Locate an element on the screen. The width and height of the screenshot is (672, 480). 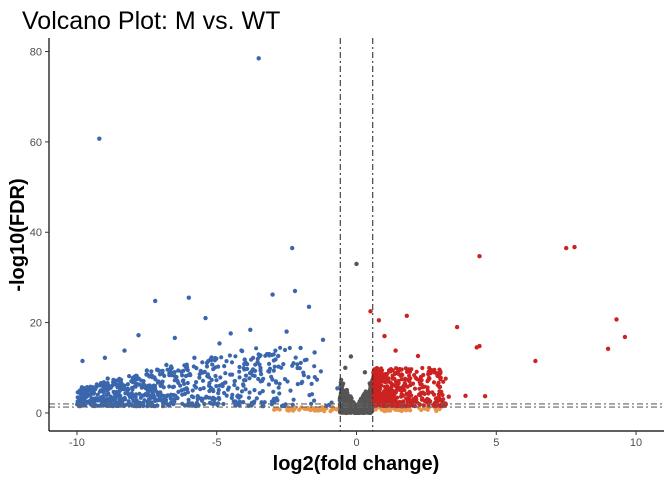
y-tick-label: 20 is located at coordinates (36, 324).